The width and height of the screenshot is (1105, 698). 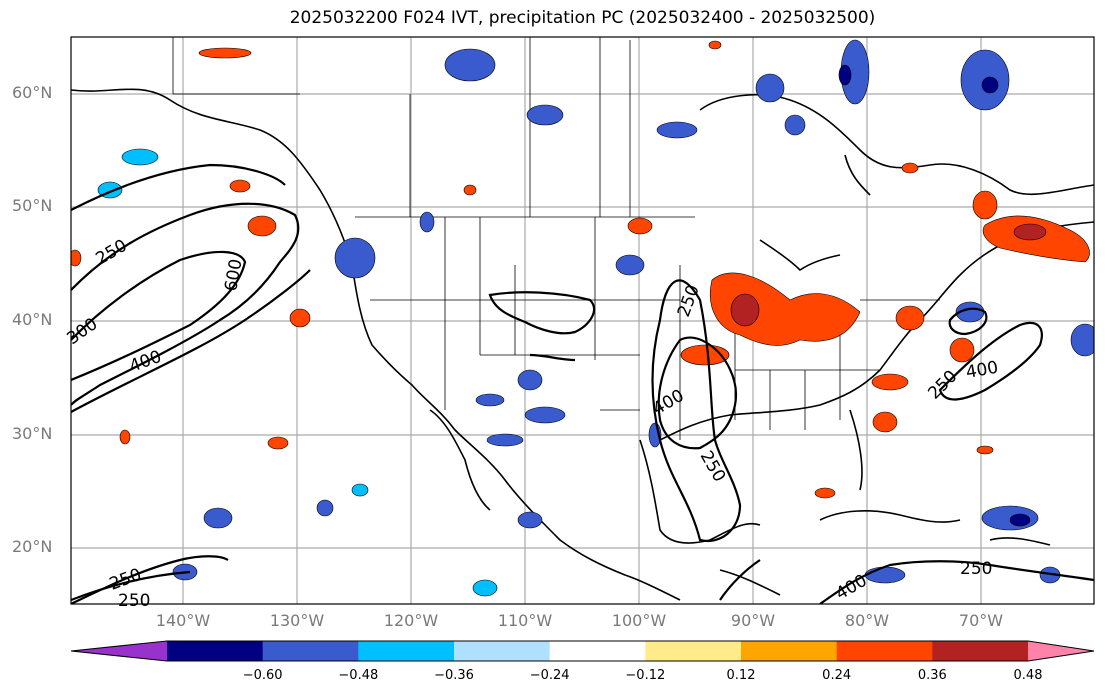 What do you see at coordinates (32, 319) in the screenshot?
I see `lat-label-40n: 40°N` at bounding box center [32, 319].